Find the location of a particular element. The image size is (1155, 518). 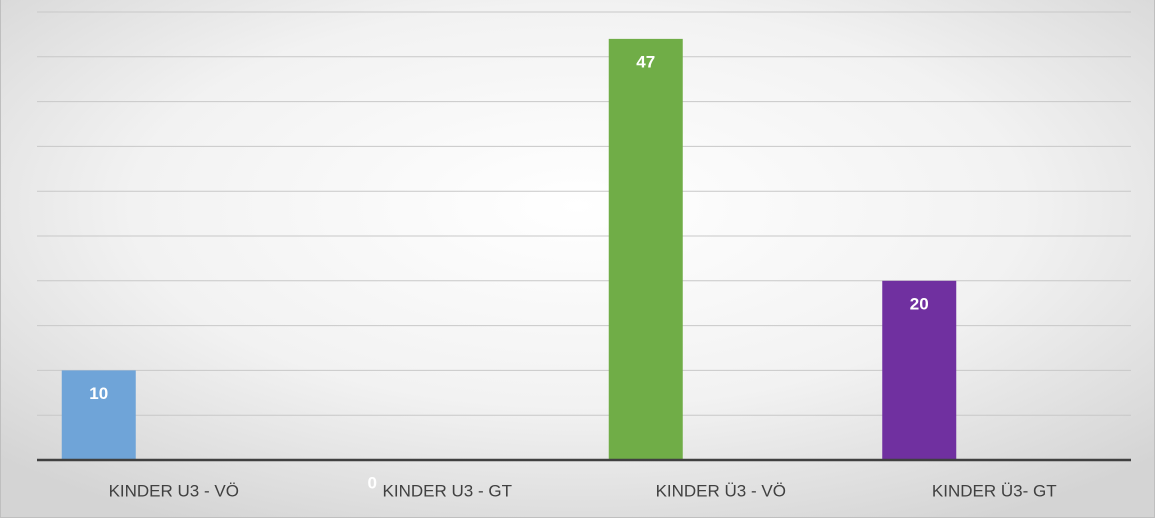

data-label: 0 is located at coordinates (372, 482).